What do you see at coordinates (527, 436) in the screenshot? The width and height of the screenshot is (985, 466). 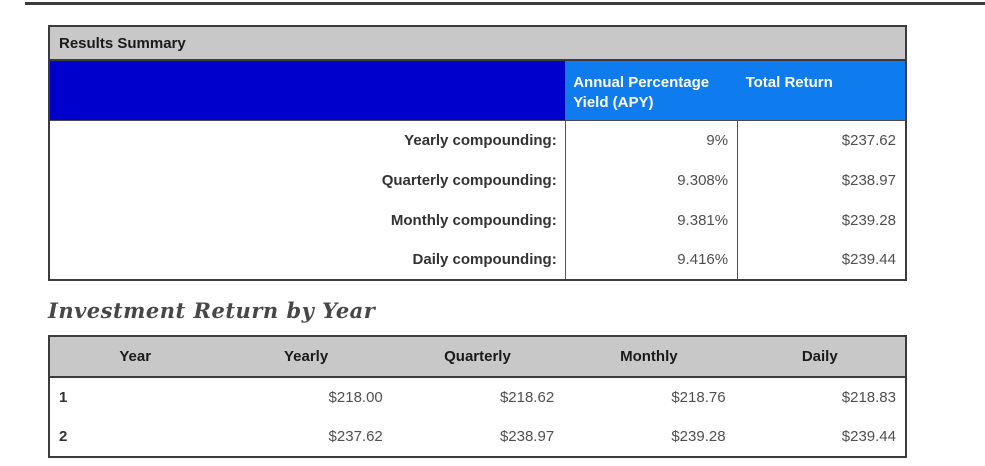 I see `quarterly-value: $238.97` at bounding box center [527, 436].